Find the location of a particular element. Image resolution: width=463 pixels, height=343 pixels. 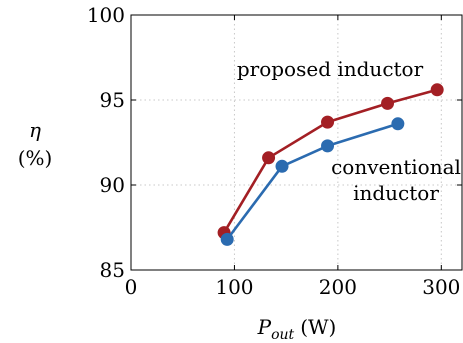

x-tick-label: 300 is located at coordinates (441, 287).